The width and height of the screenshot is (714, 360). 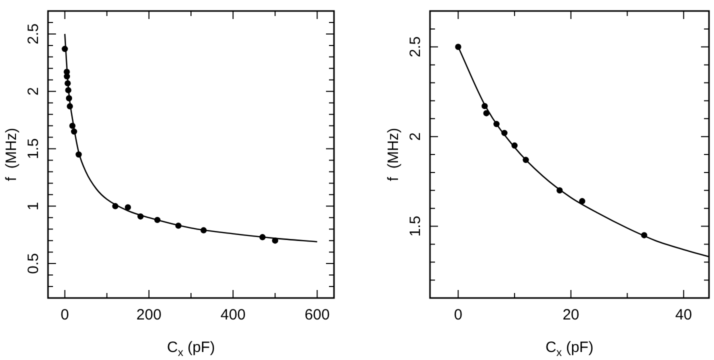 I want to click on x-tick-label: 200, so click(x=149, y=315).